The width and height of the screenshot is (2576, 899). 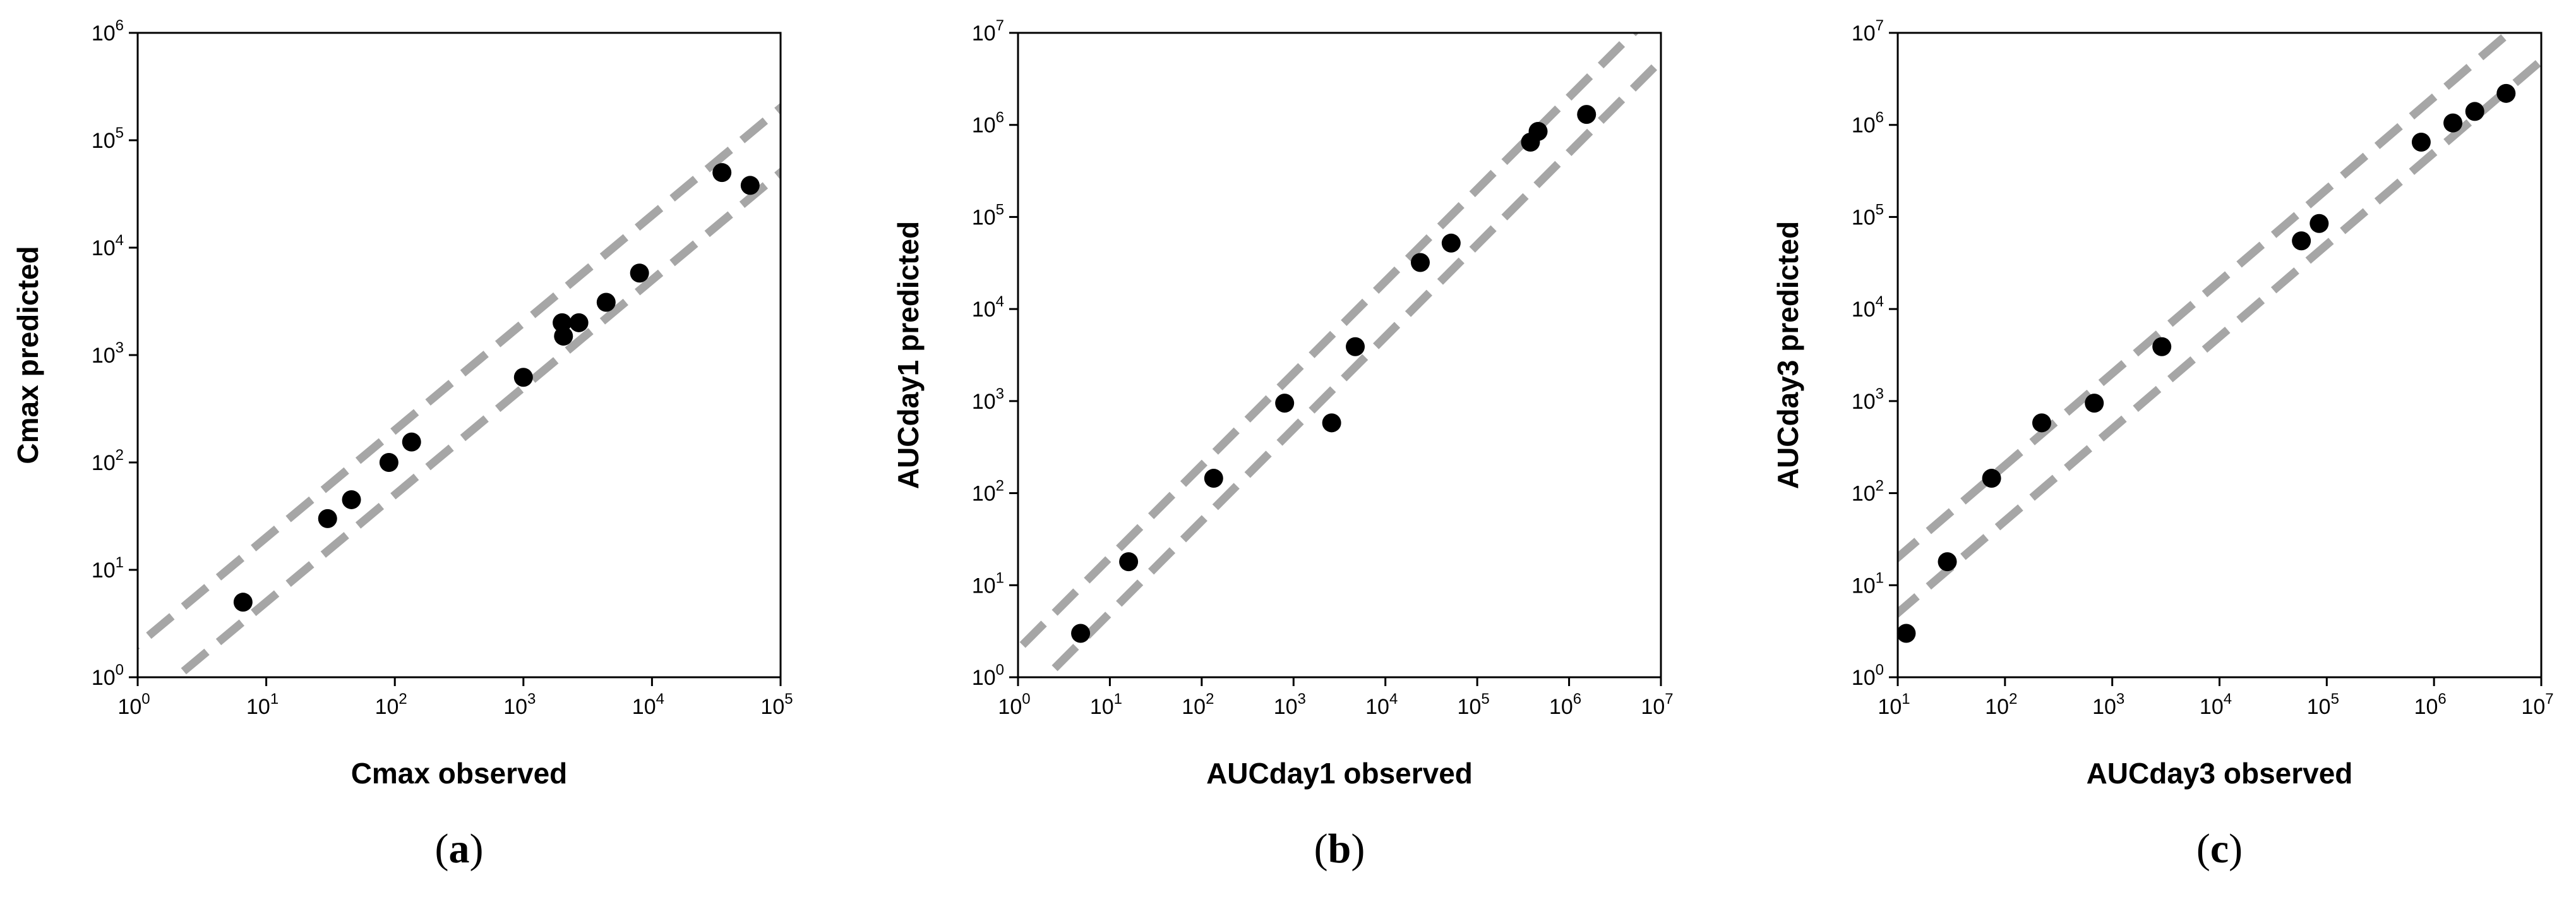 I want to click on x-axis-title: AUCday3 observed, so click(x=2220, y=774).